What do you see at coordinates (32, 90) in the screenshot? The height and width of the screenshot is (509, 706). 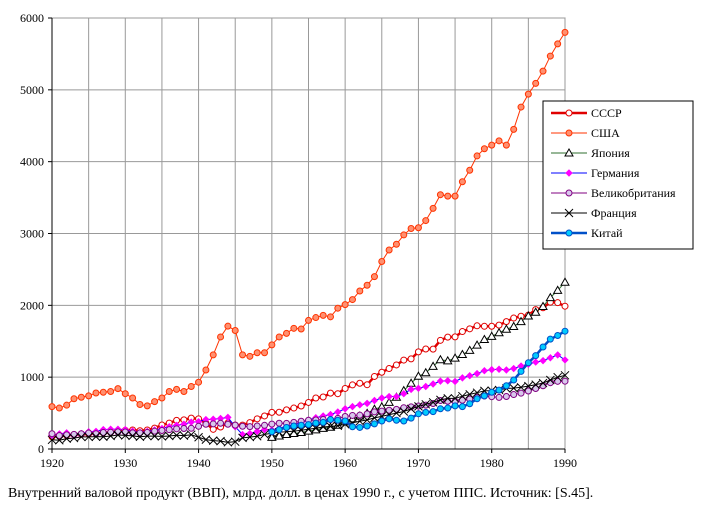 I see `y-tick-label: 5000` at bounding box center [32, 90].